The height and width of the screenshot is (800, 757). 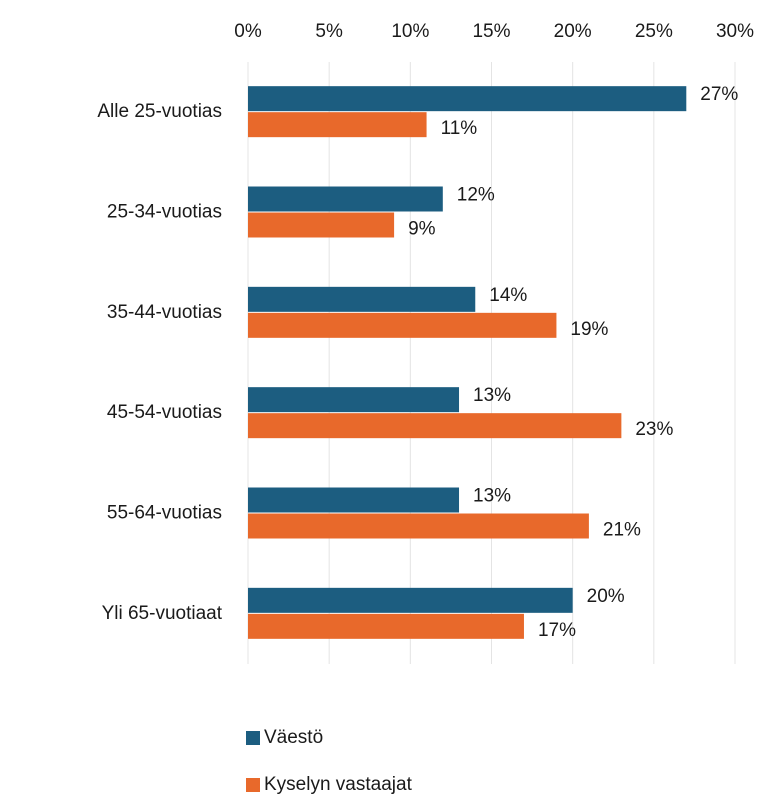 What do you see at coordinates (654, 429) in the screenshot?
I see `value-label: 23%` at bounding box center [654, 429].